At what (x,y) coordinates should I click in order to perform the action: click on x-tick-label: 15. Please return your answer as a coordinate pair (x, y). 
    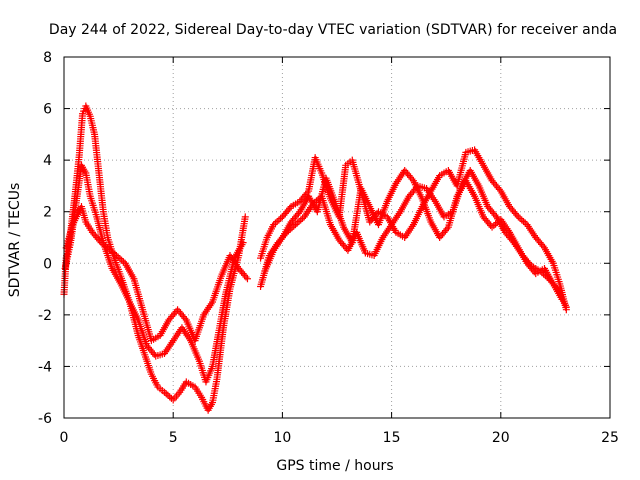
    Looking at the image, I should click on (392, 438).